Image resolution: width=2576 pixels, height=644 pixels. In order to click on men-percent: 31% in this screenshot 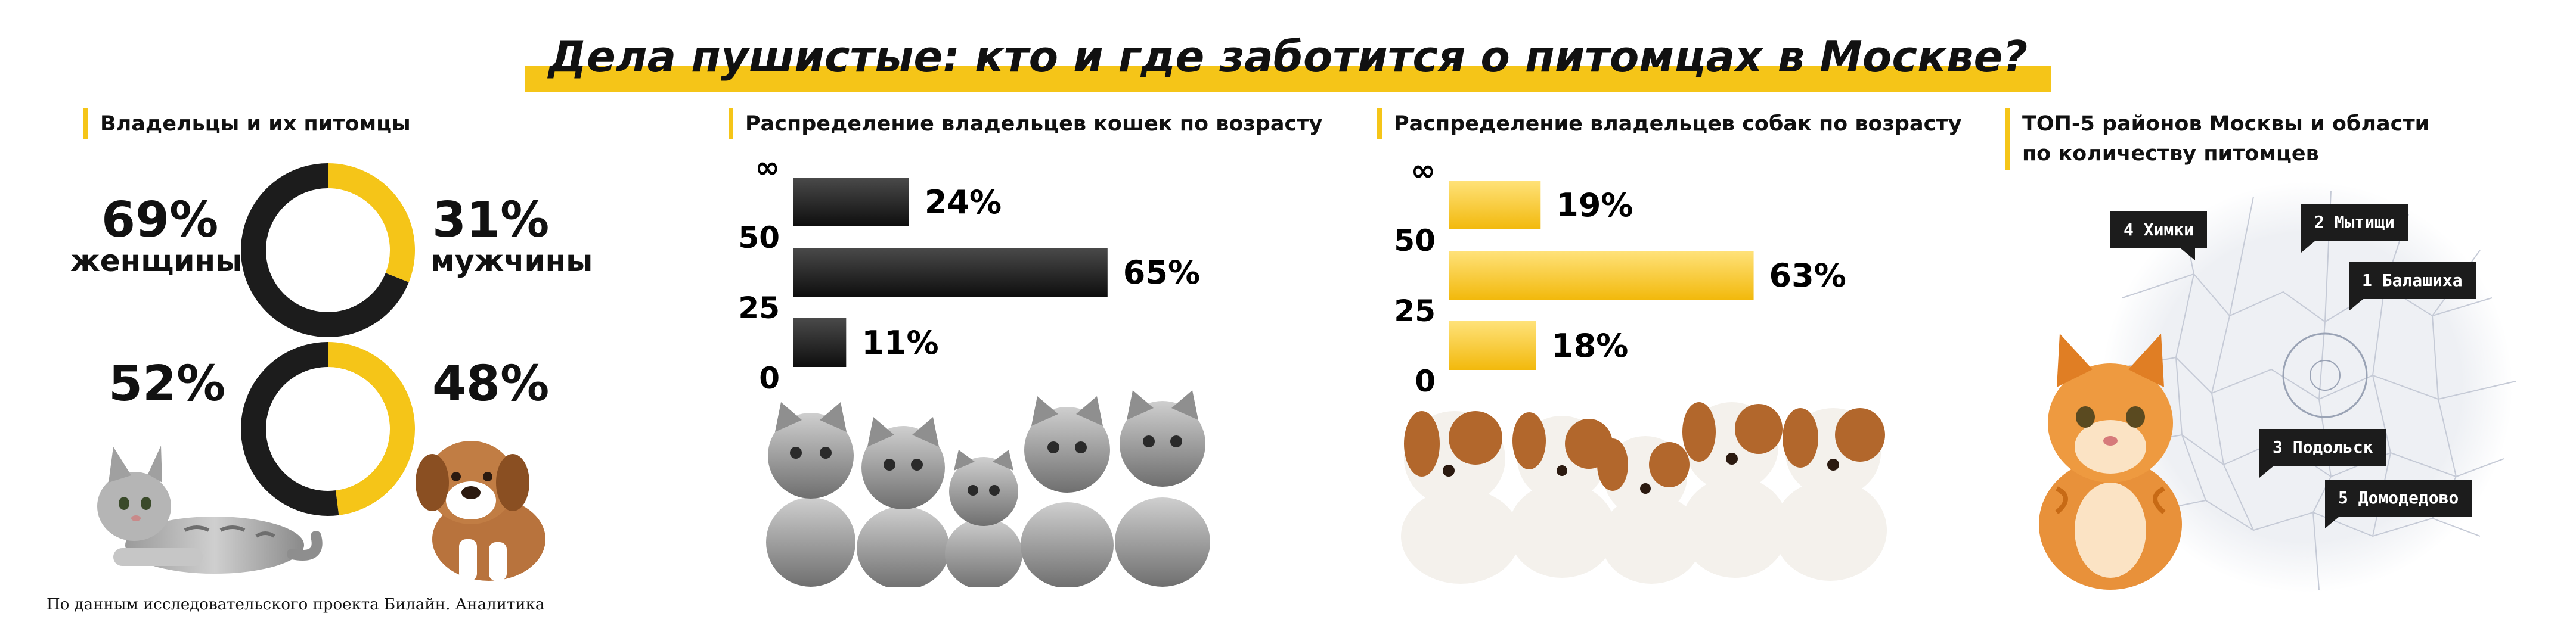, I will do `click(491, 220)`.